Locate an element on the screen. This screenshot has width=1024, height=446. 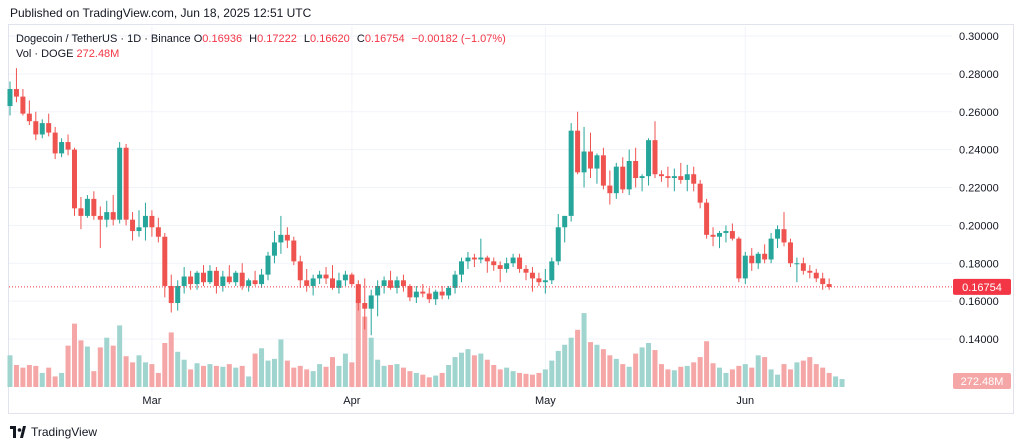
symbol-label: Dogecoin / TetherUS · 1D · Binance is located at coordinates (103, 39).